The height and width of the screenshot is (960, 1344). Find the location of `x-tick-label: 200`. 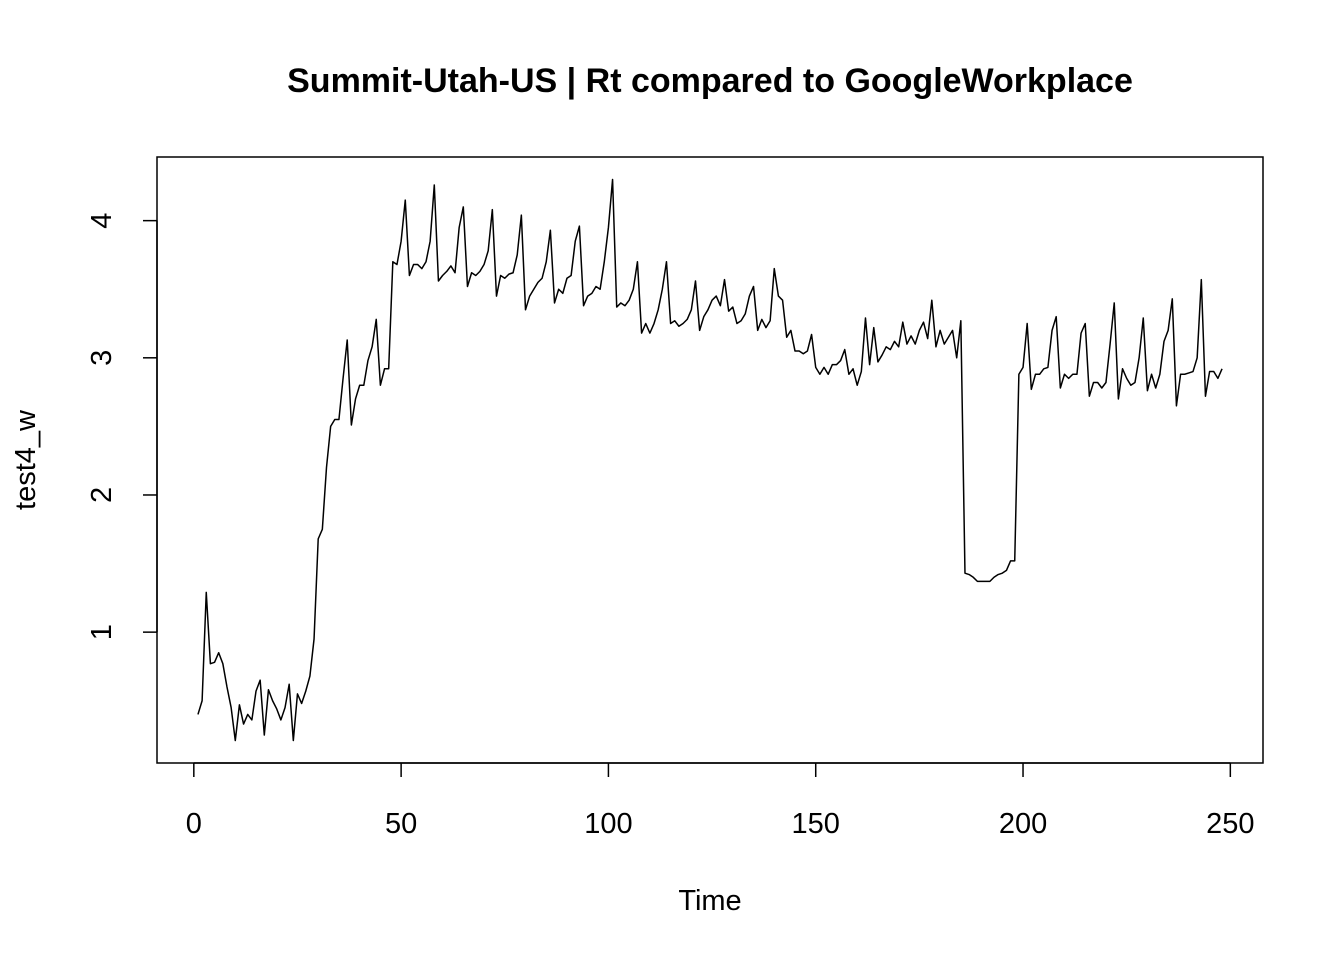

x-tick-label: 200 is located at coordinates (1023, 824).